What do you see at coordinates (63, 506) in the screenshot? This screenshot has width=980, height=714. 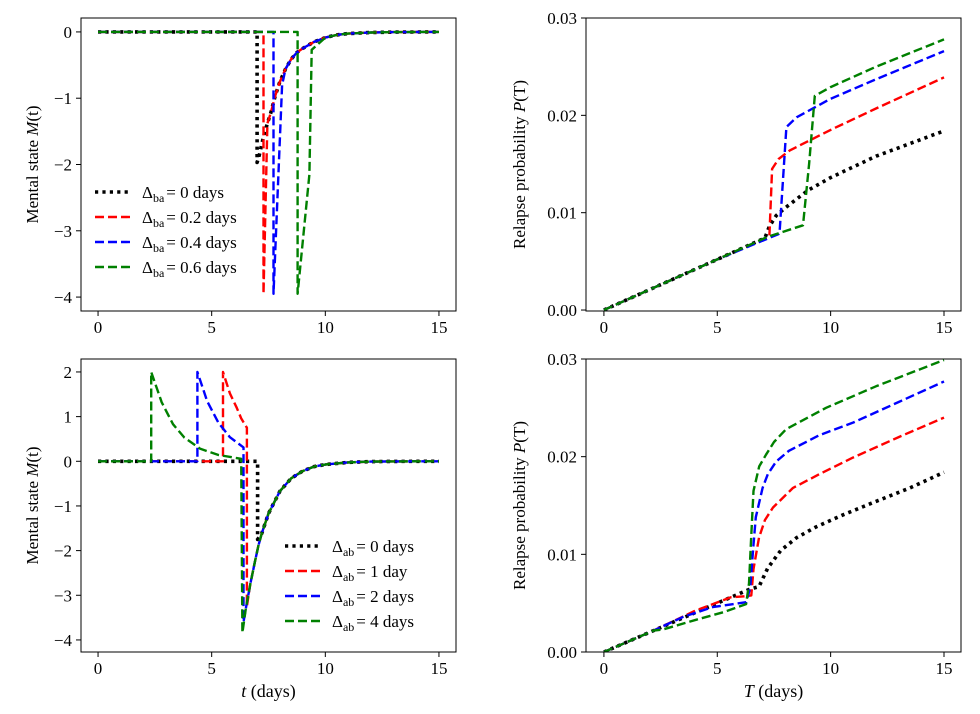 I see `y-tick-label: −1` at bounding box center [63, 506].